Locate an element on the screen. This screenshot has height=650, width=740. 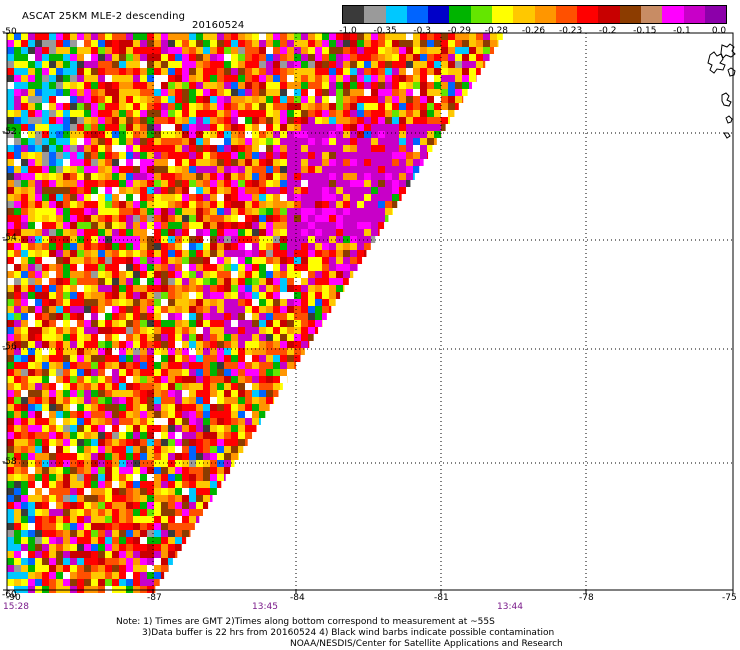
colorbar-segment is located at coordinates (417, 14).